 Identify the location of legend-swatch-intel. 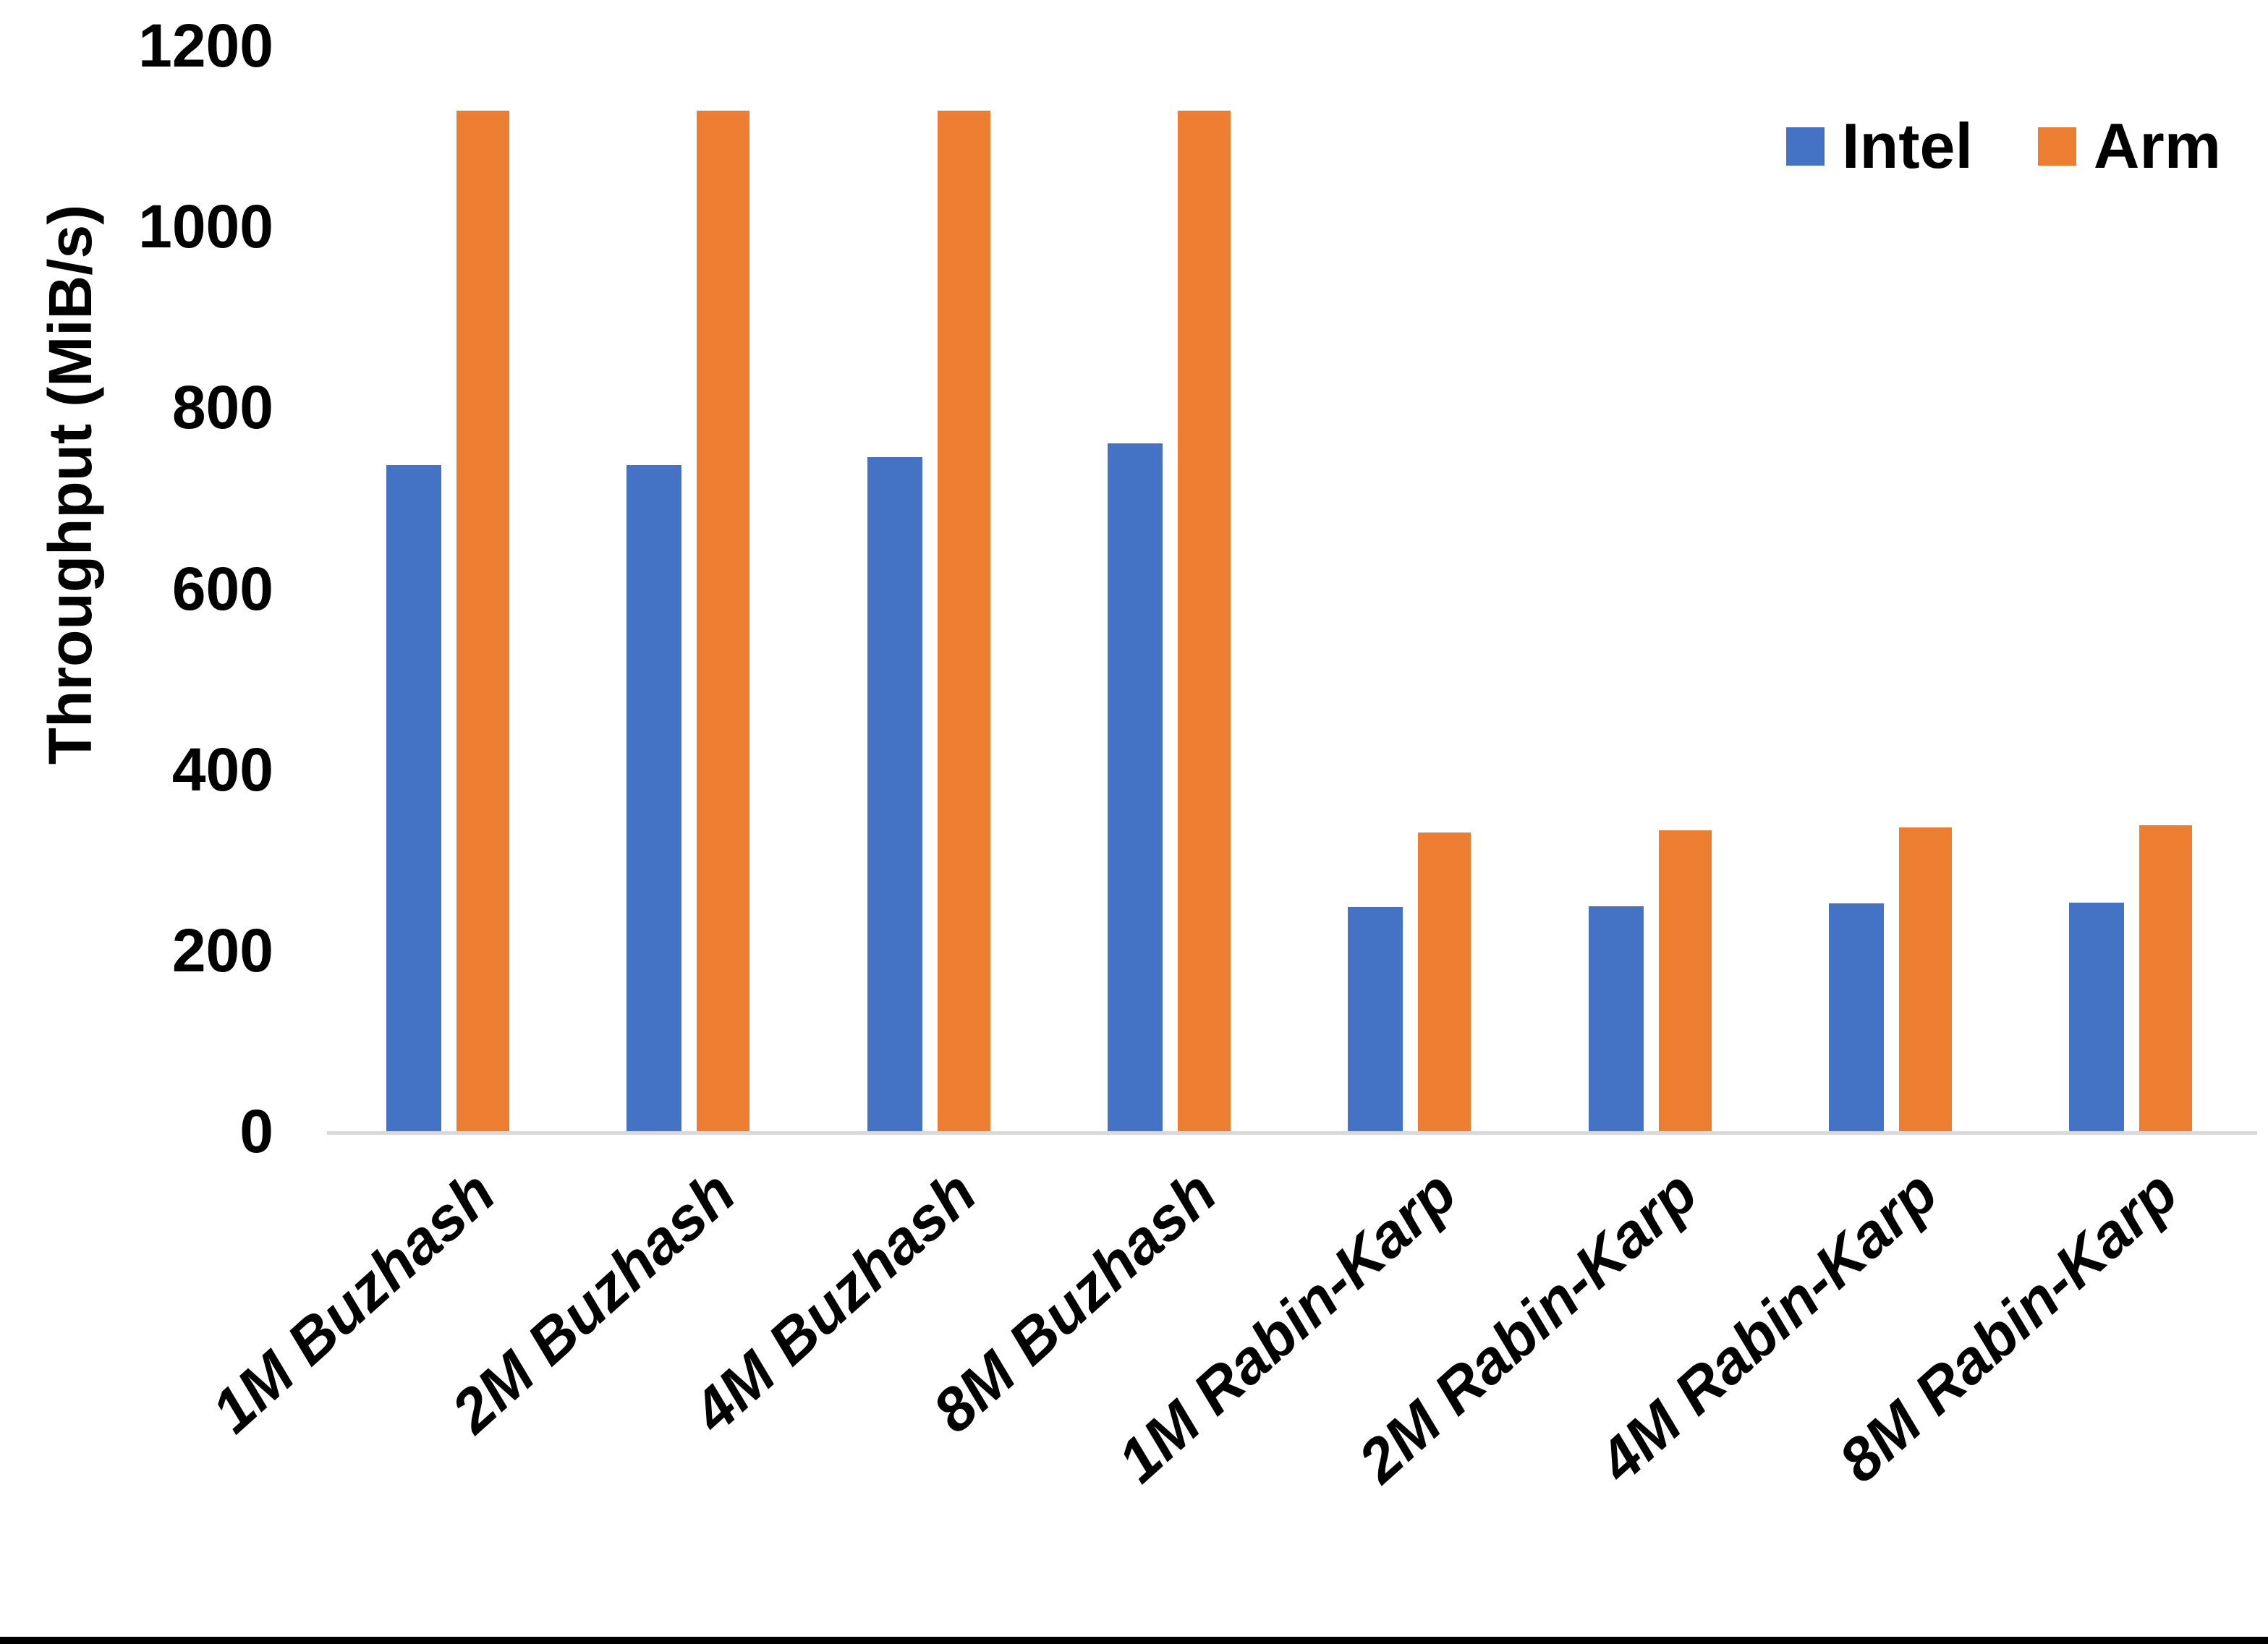
(1806, 146).